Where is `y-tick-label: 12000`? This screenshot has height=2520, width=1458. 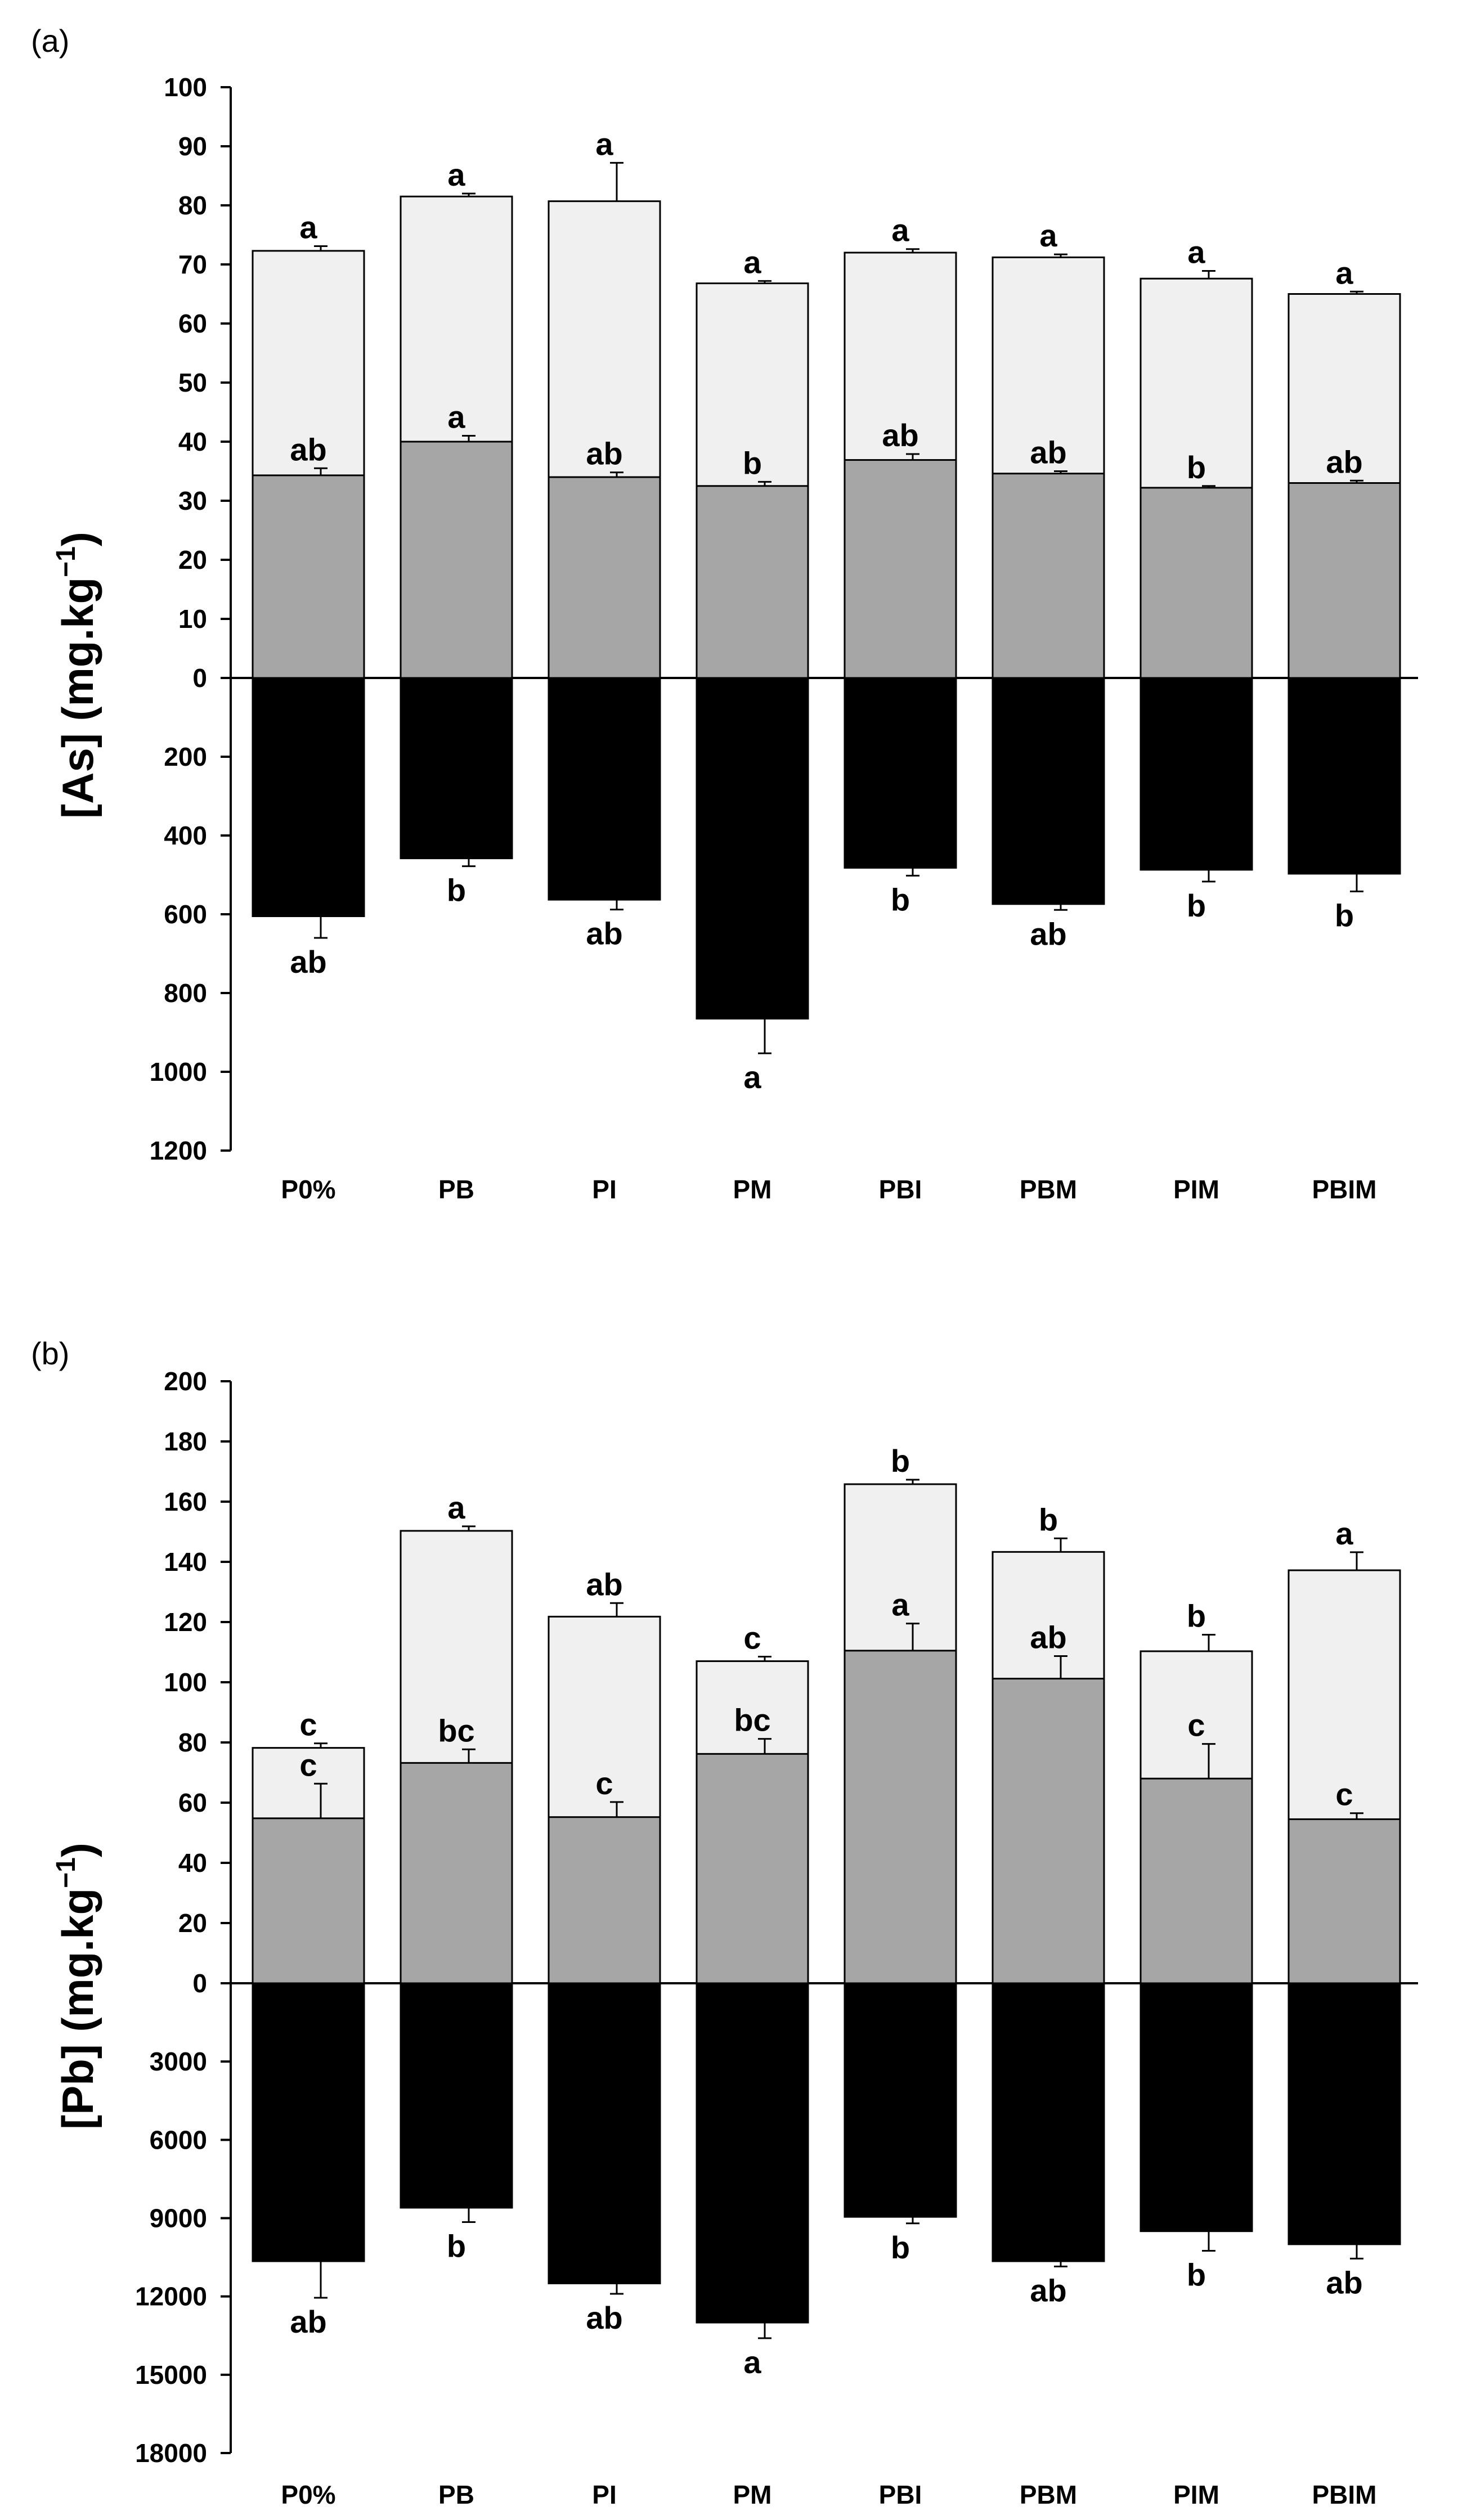 y-tick-label: 12000 is located at coordinates (171, 2296).